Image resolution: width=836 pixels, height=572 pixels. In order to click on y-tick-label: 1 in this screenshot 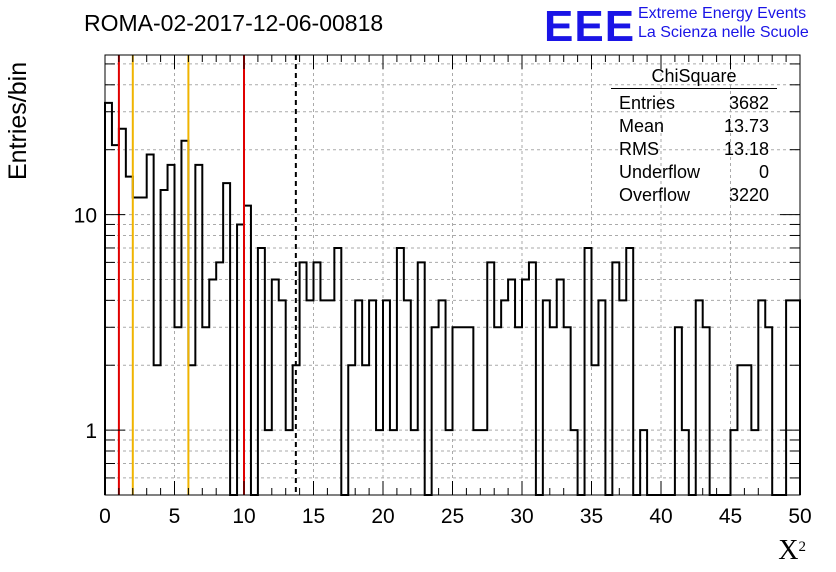, I will do `click(91, 431)`.